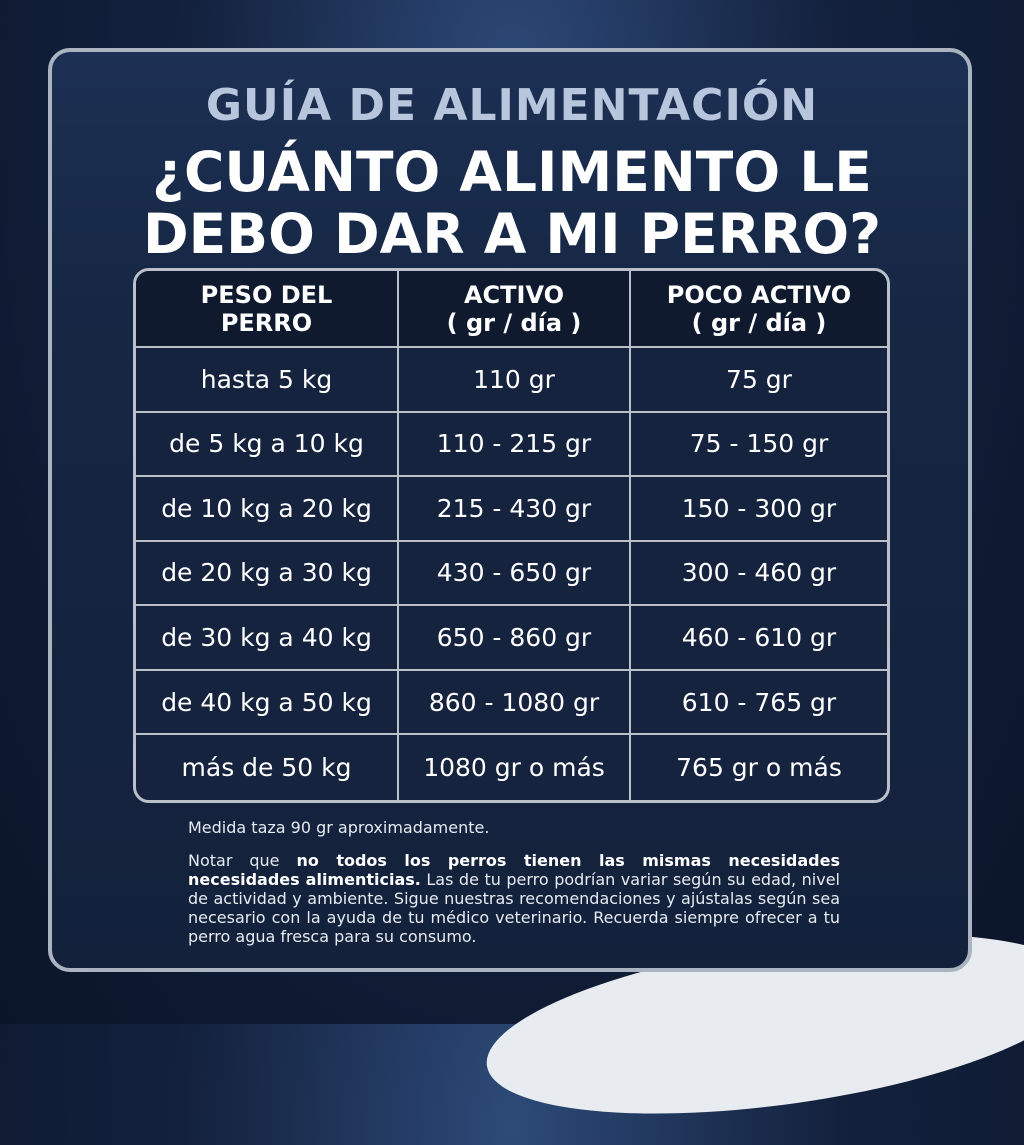 This screenshot has height=1145, width=1024. Describe the element at coordinates (514, 294) in the screenshot. I see `header-text: ACTIVO` at that location.